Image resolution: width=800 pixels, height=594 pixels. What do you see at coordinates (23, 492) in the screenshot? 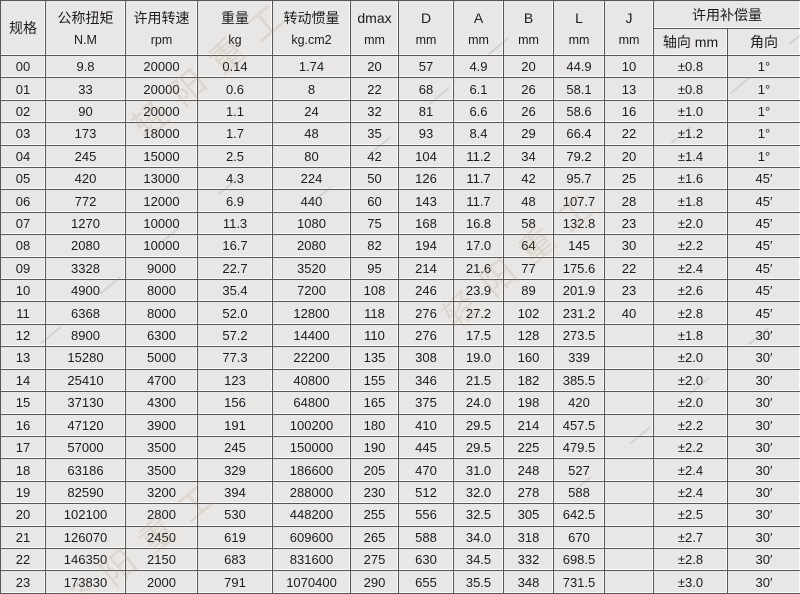
I see `table-cell: 19` at bounding box center [23, 492].